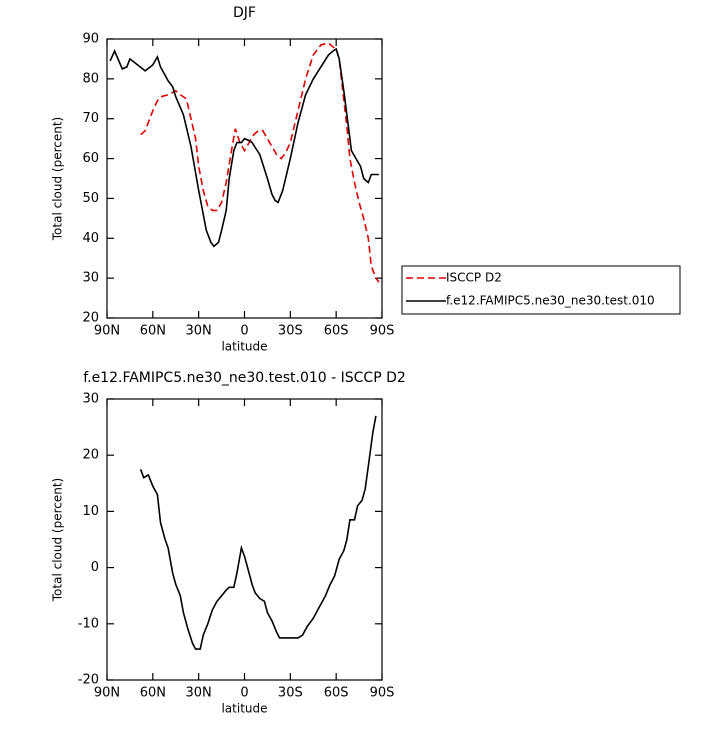 The height and width of the screenshot is (732, 726). Describe the element at coordinates (88, 623) in the screenshot. I see `y-tick-label: -10` at that location.